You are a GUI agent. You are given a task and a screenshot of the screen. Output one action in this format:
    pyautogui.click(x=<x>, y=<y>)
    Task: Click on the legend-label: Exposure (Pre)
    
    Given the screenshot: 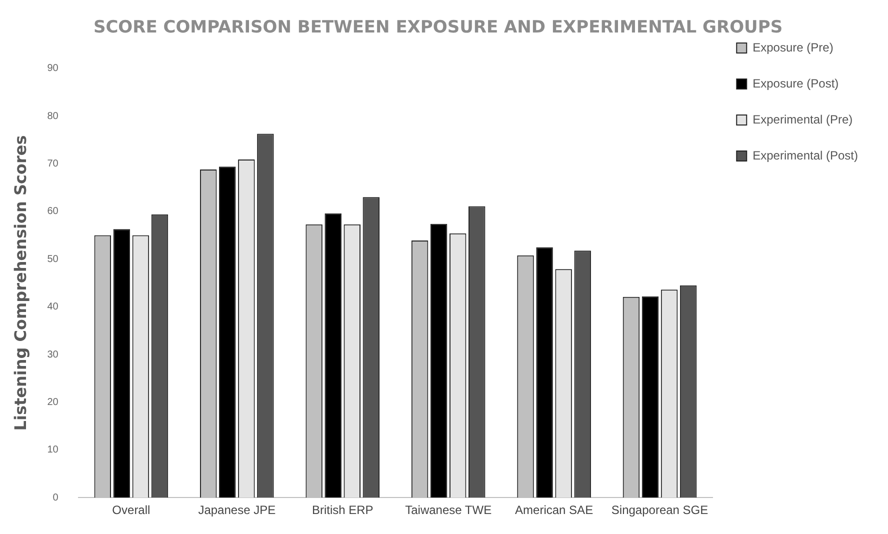 What is the action you would take?
    pyautogui.click(x=793, y=47)
    